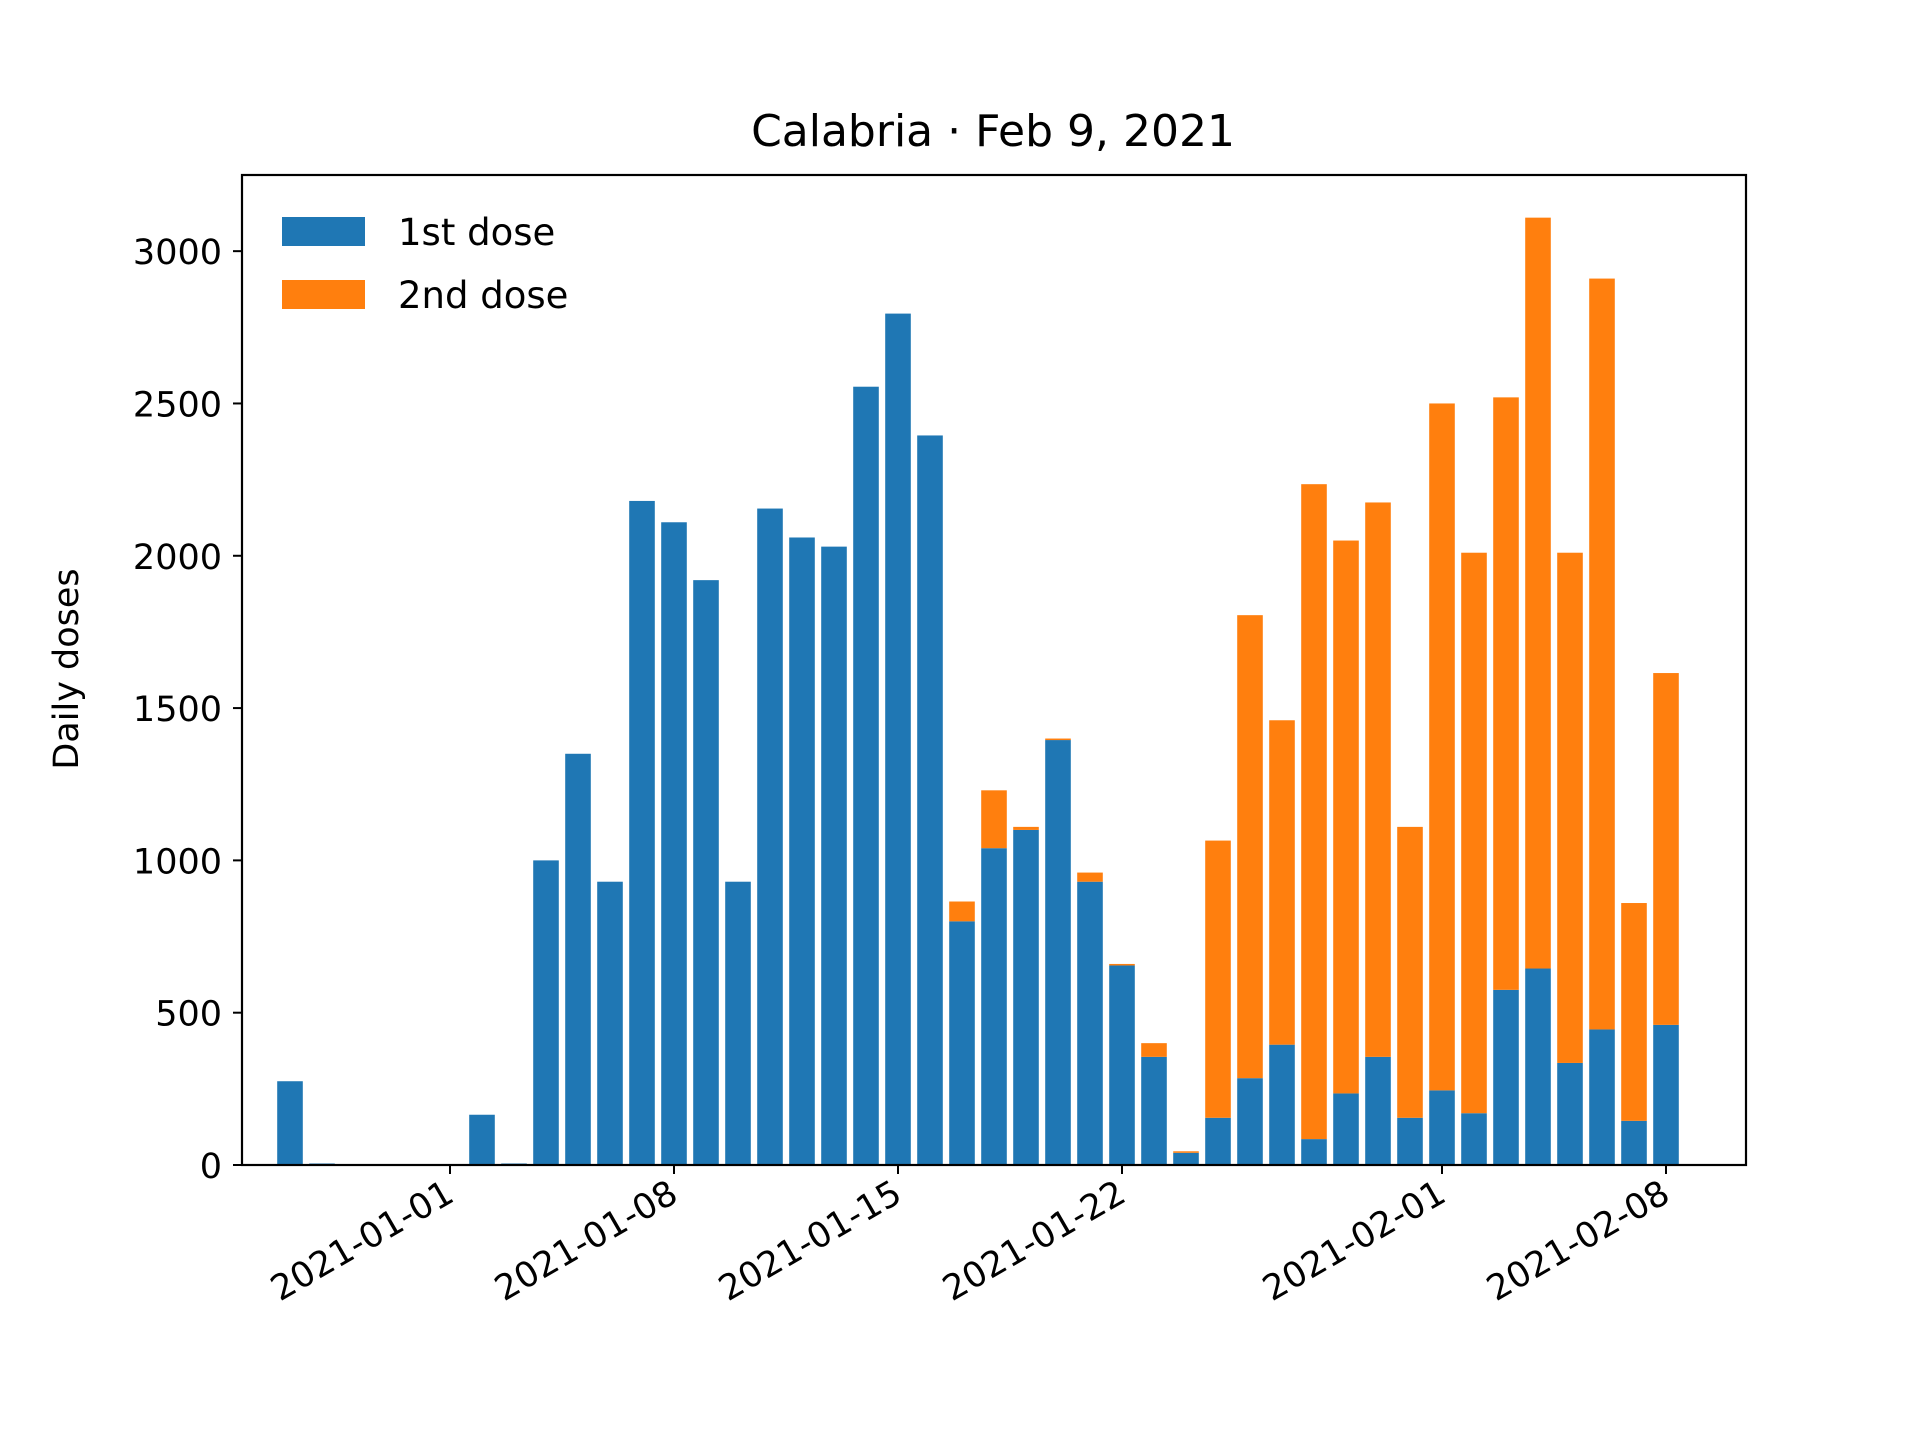 This screenshot has width=1920, height=1444. I want to click on legend-swatch-2nd-dose, so click(323, 294).